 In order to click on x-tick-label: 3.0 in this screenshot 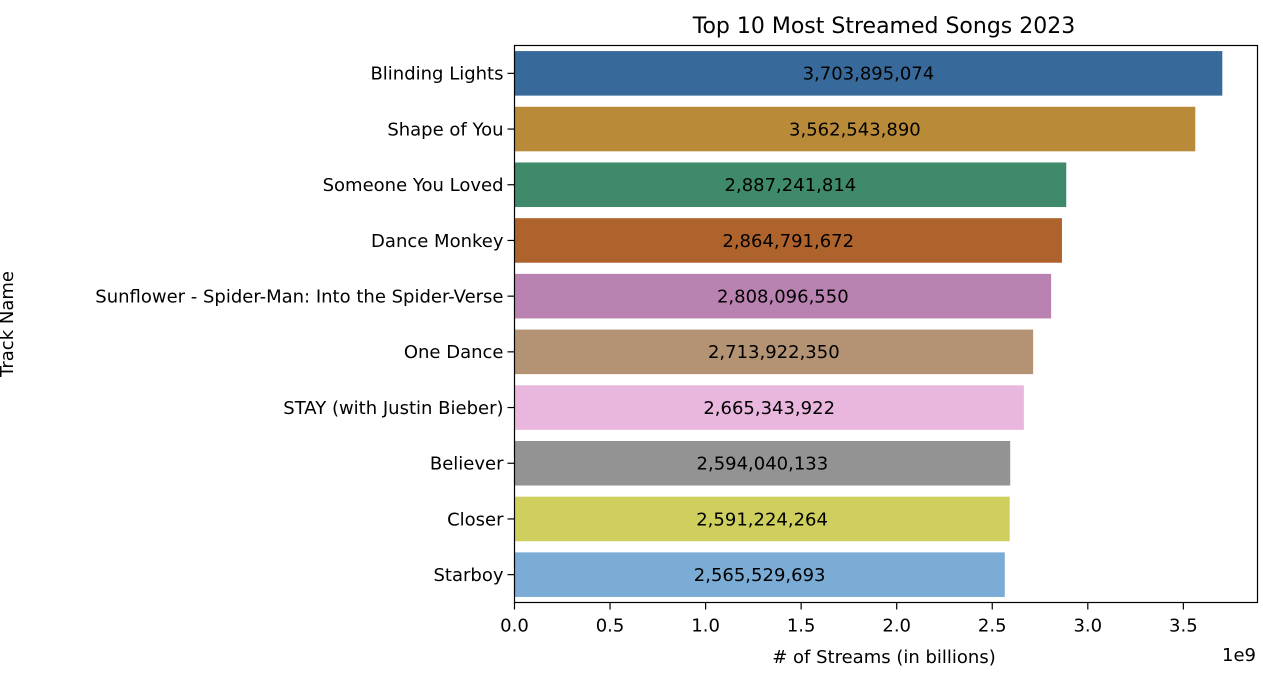, I will do `click(1087, 626)`.